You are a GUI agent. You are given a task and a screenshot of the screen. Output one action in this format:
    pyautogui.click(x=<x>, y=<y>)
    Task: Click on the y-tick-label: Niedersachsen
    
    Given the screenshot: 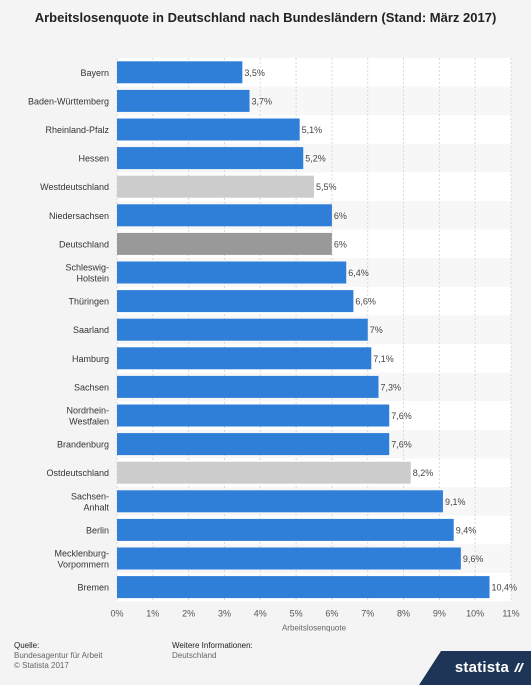 What is the action you would take?
    pyautogui.click(x=79, y=216)
    